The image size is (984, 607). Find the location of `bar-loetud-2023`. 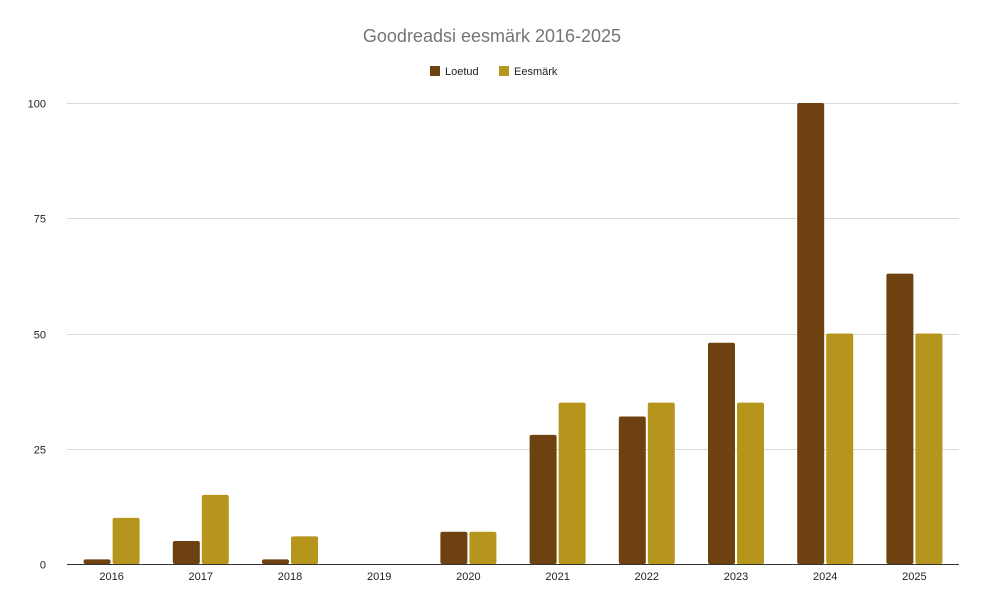

bar-loetud-2023 is located at coordinates (721, 453).